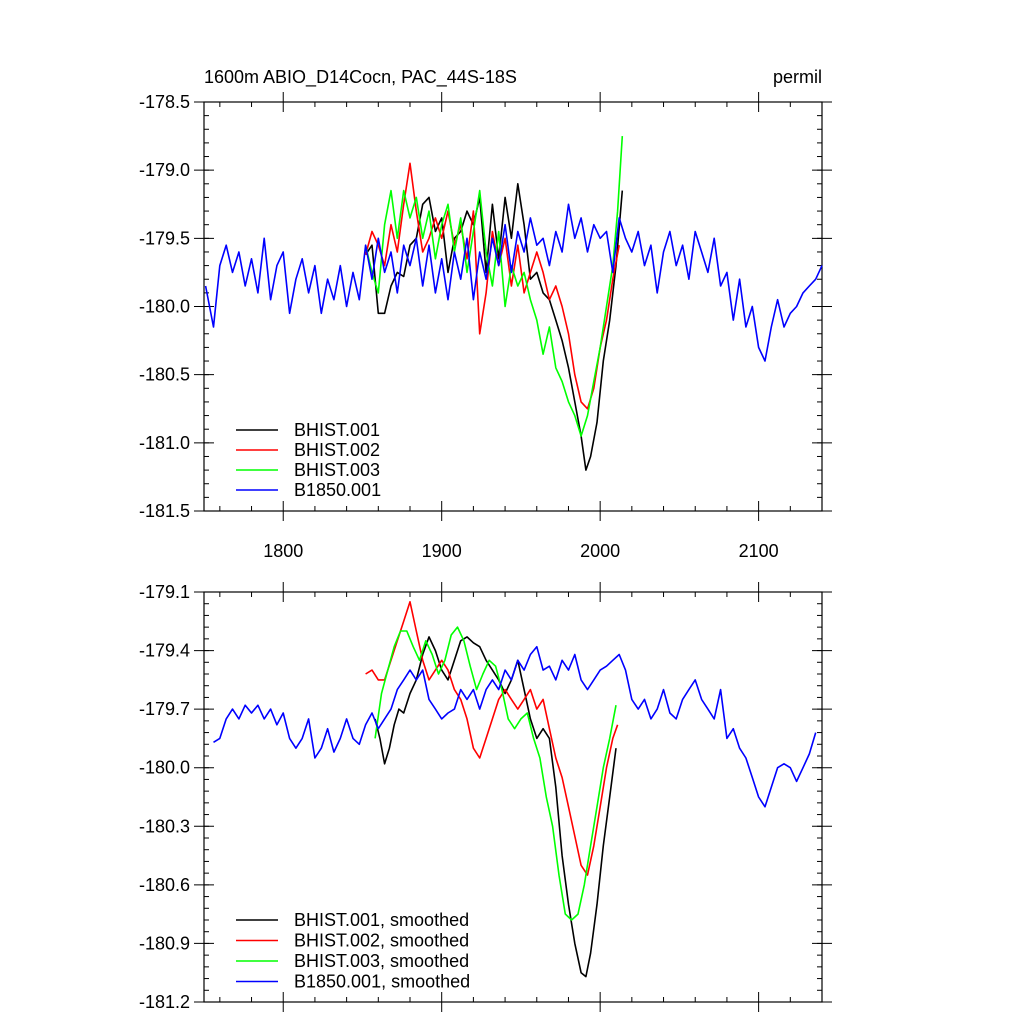  Describe the element at coordinates (381, 961) in the screenshot. I see `legend-label: BHIST.003, smoothed` at that location.